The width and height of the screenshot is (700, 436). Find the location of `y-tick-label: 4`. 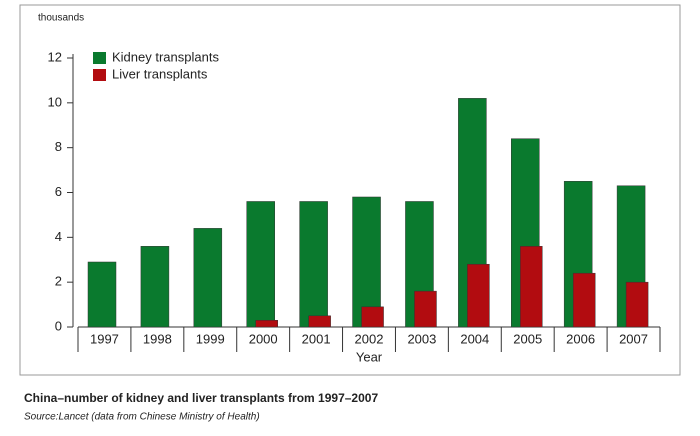

y-tick-label: 4 is located at coordinates (58, 236).